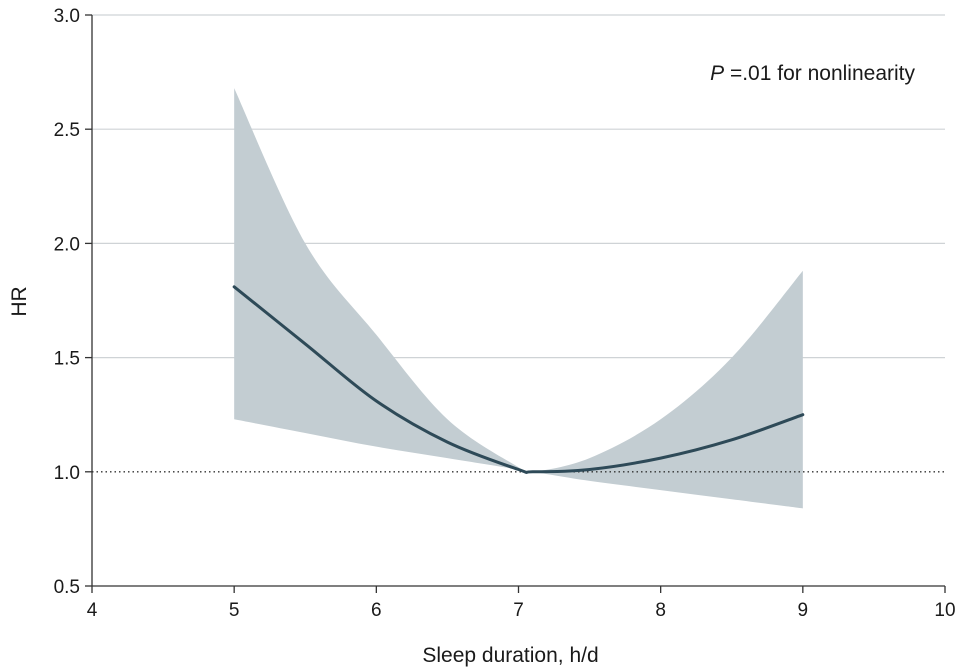  Describe the element at coordinates (660, 610) in the screenshot. I see `x-tick-label: 8` at that location.